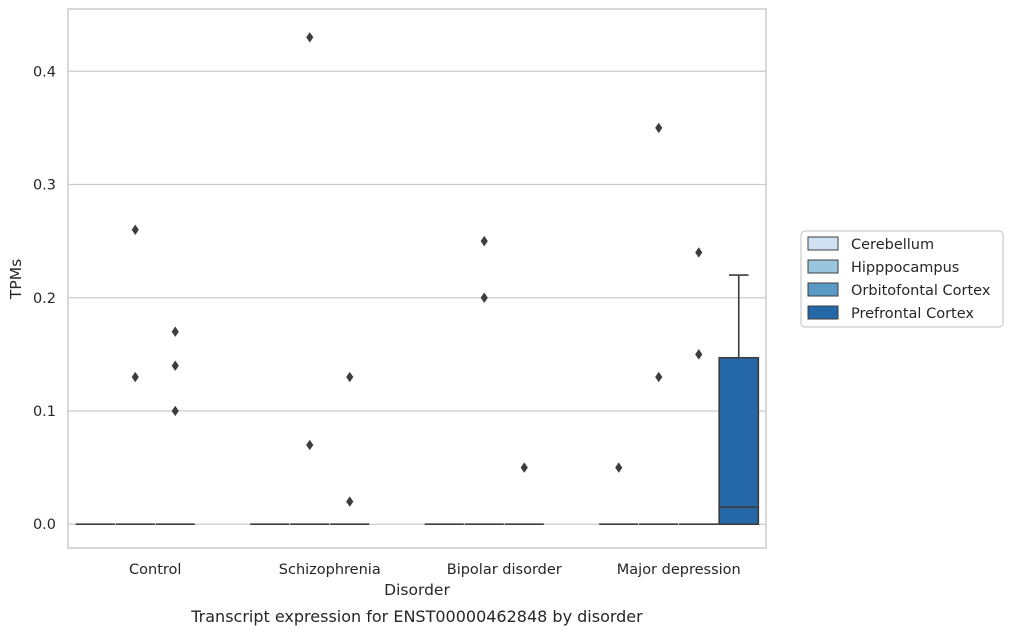  I want to click on box, so click(739, 400).